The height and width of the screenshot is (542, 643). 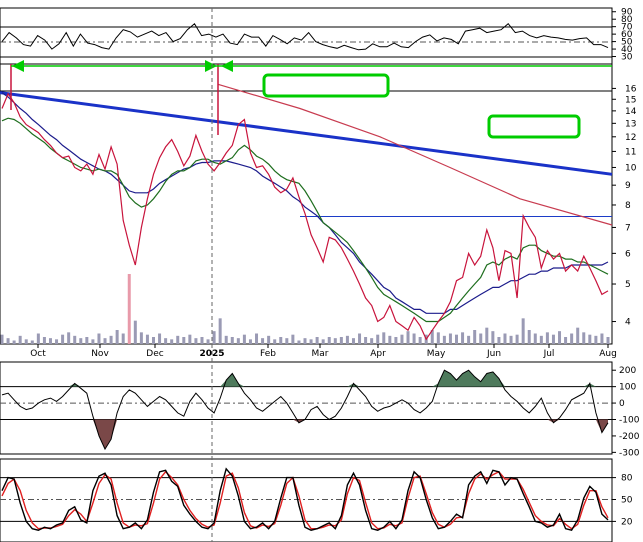 What do you see at coordinates (627, 35) in the screenshot?
I see `rsi-tick-label: 60` at bounding box center [627, 35].